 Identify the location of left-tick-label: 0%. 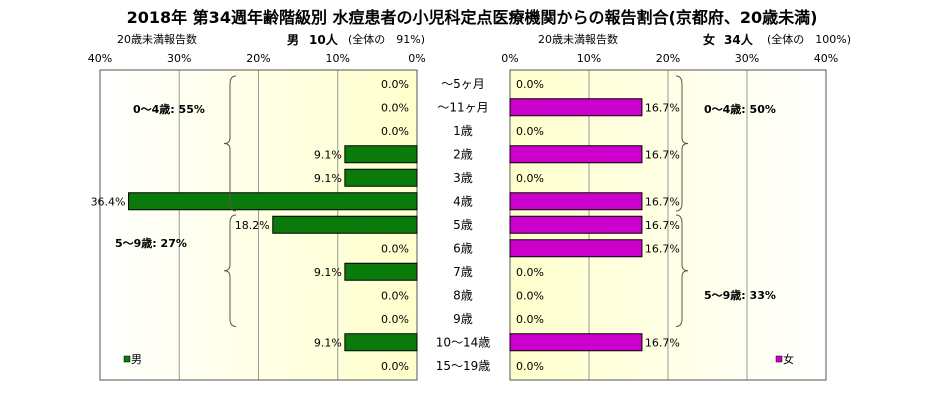
(416, 58).